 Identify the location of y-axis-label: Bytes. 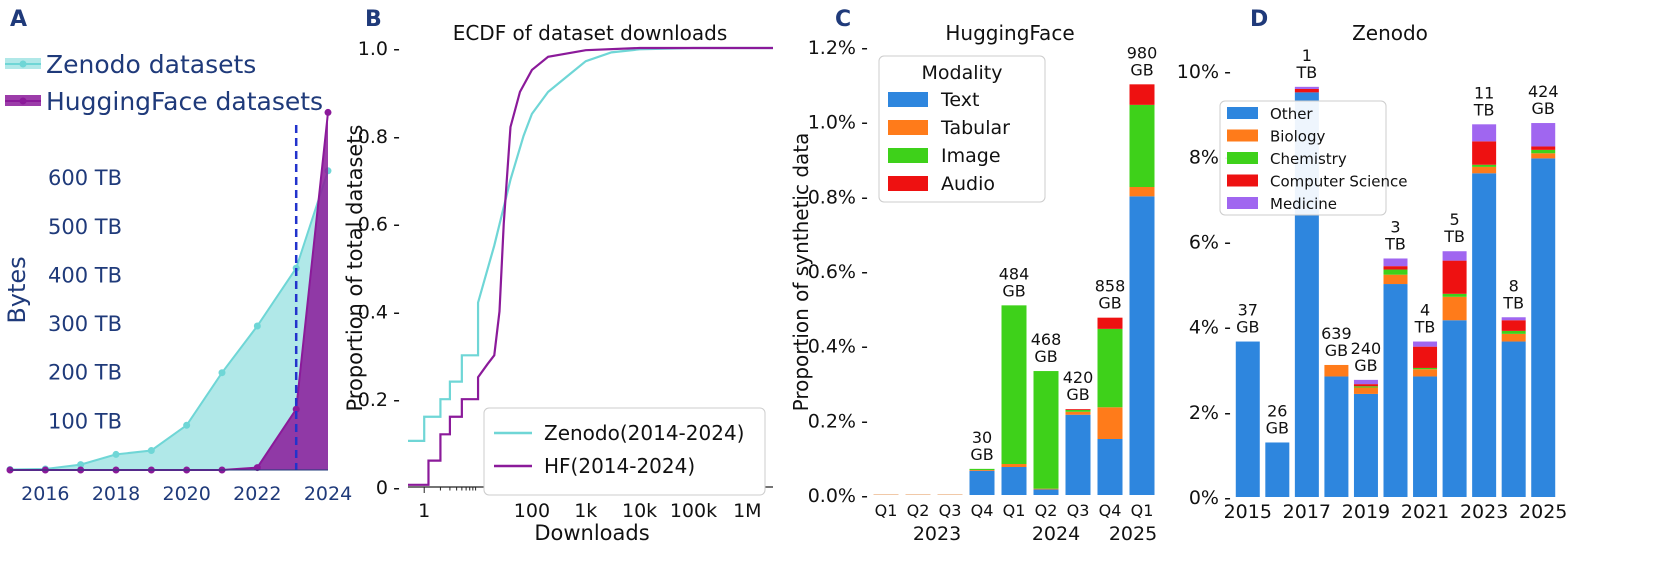
(17, 289).